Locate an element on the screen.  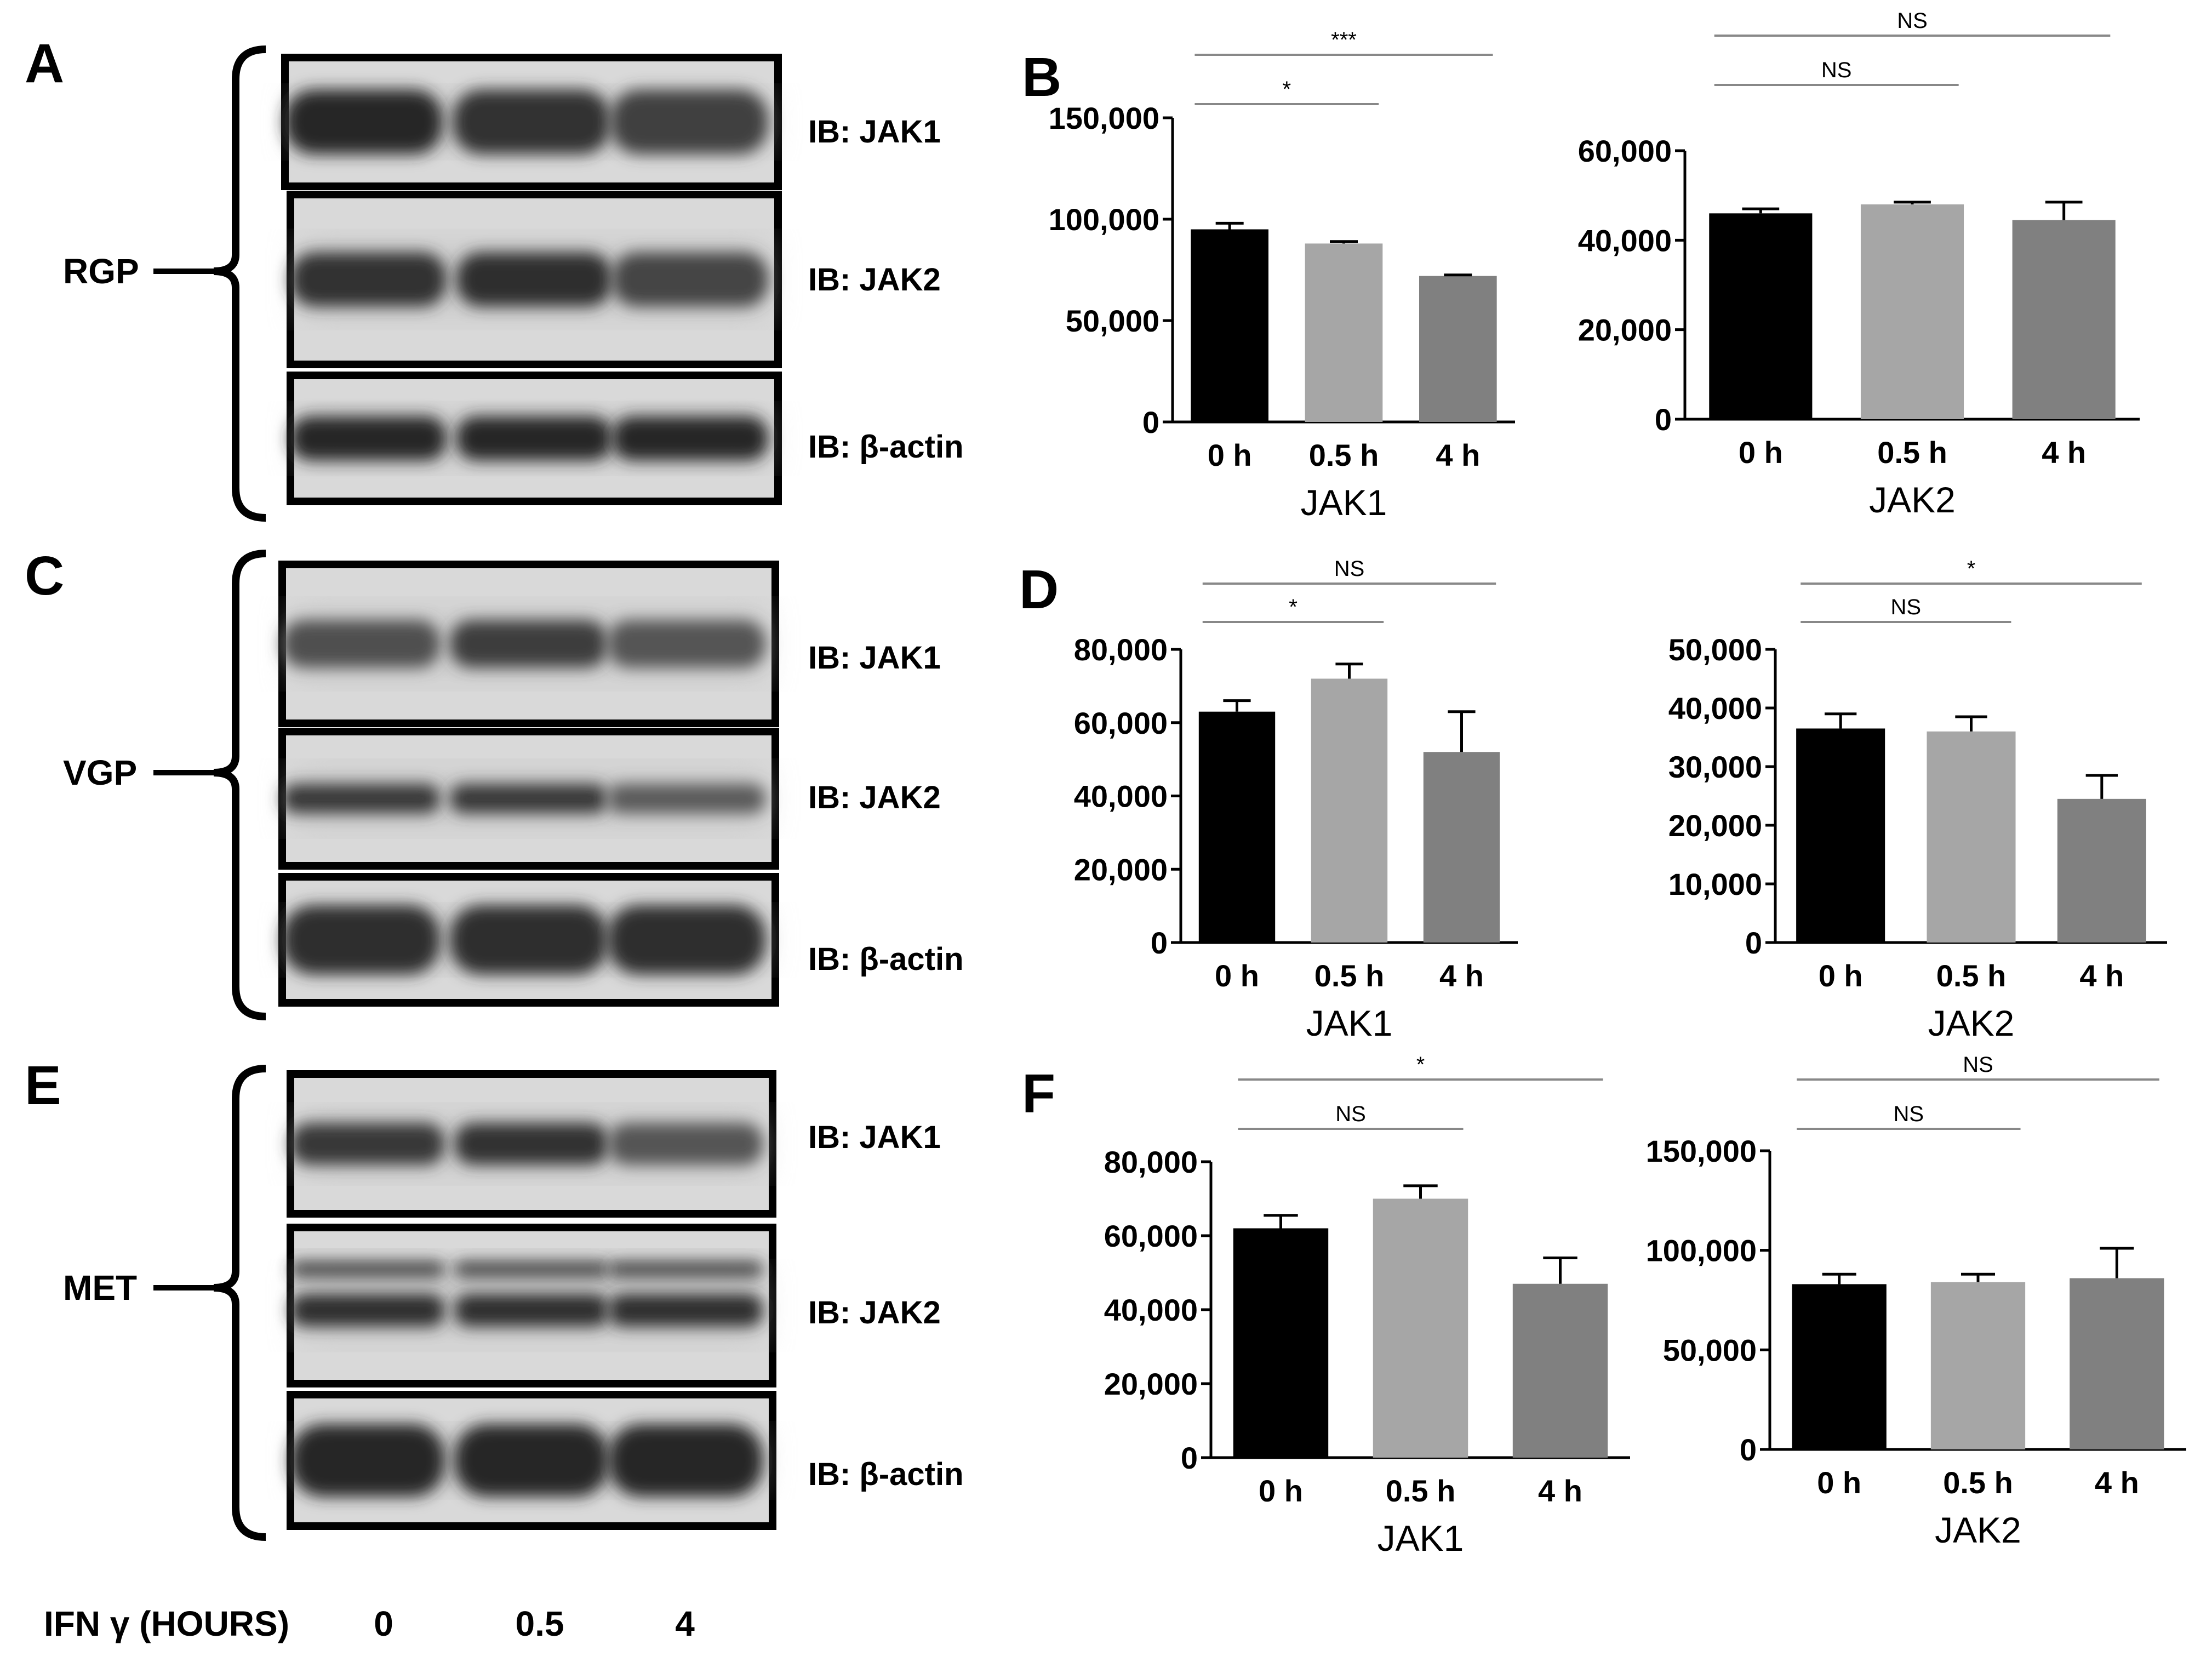
lane-legend: IFN γ (HOURS) 0 0.5 4 is located at coordinates (370, 1624).